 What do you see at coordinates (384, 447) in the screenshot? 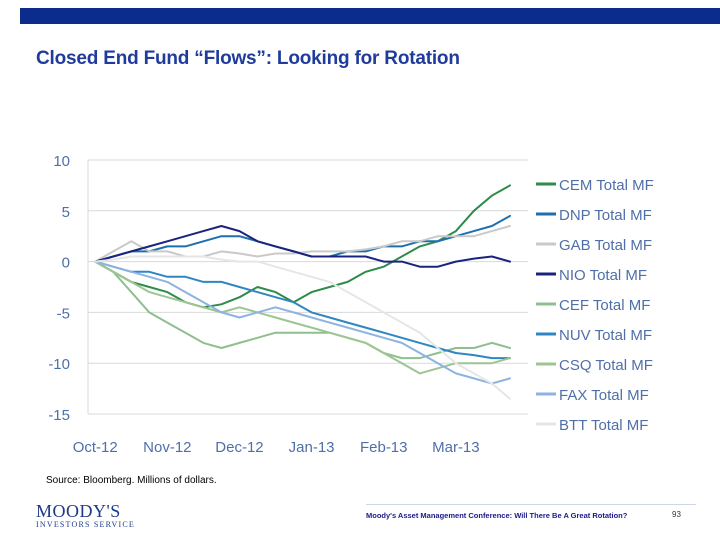
I see `x-tick-label: Feb-13` at bounding box center [384, 447].